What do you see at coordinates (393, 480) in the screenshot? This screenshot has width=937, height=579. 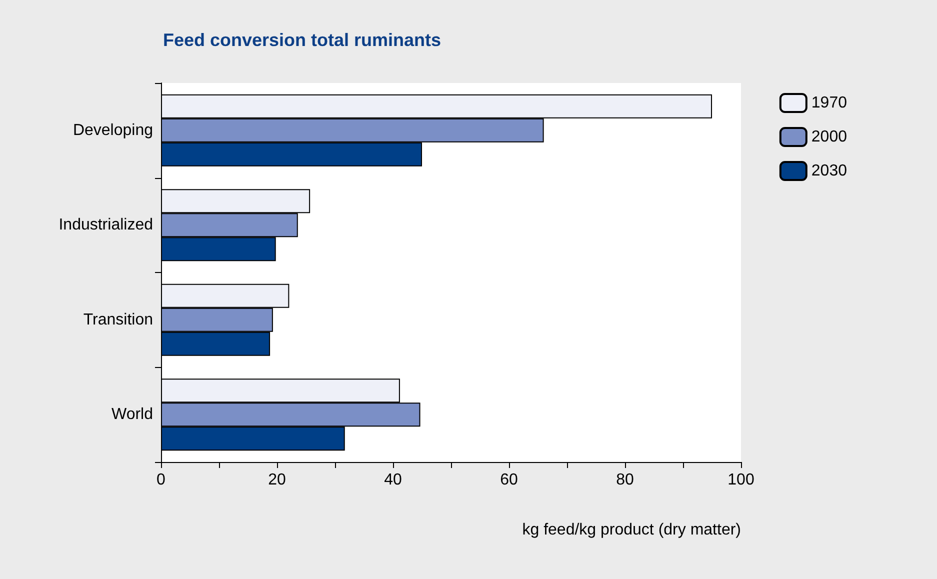 I see `x-tick-label: 40` at bounding box center [393, 480].